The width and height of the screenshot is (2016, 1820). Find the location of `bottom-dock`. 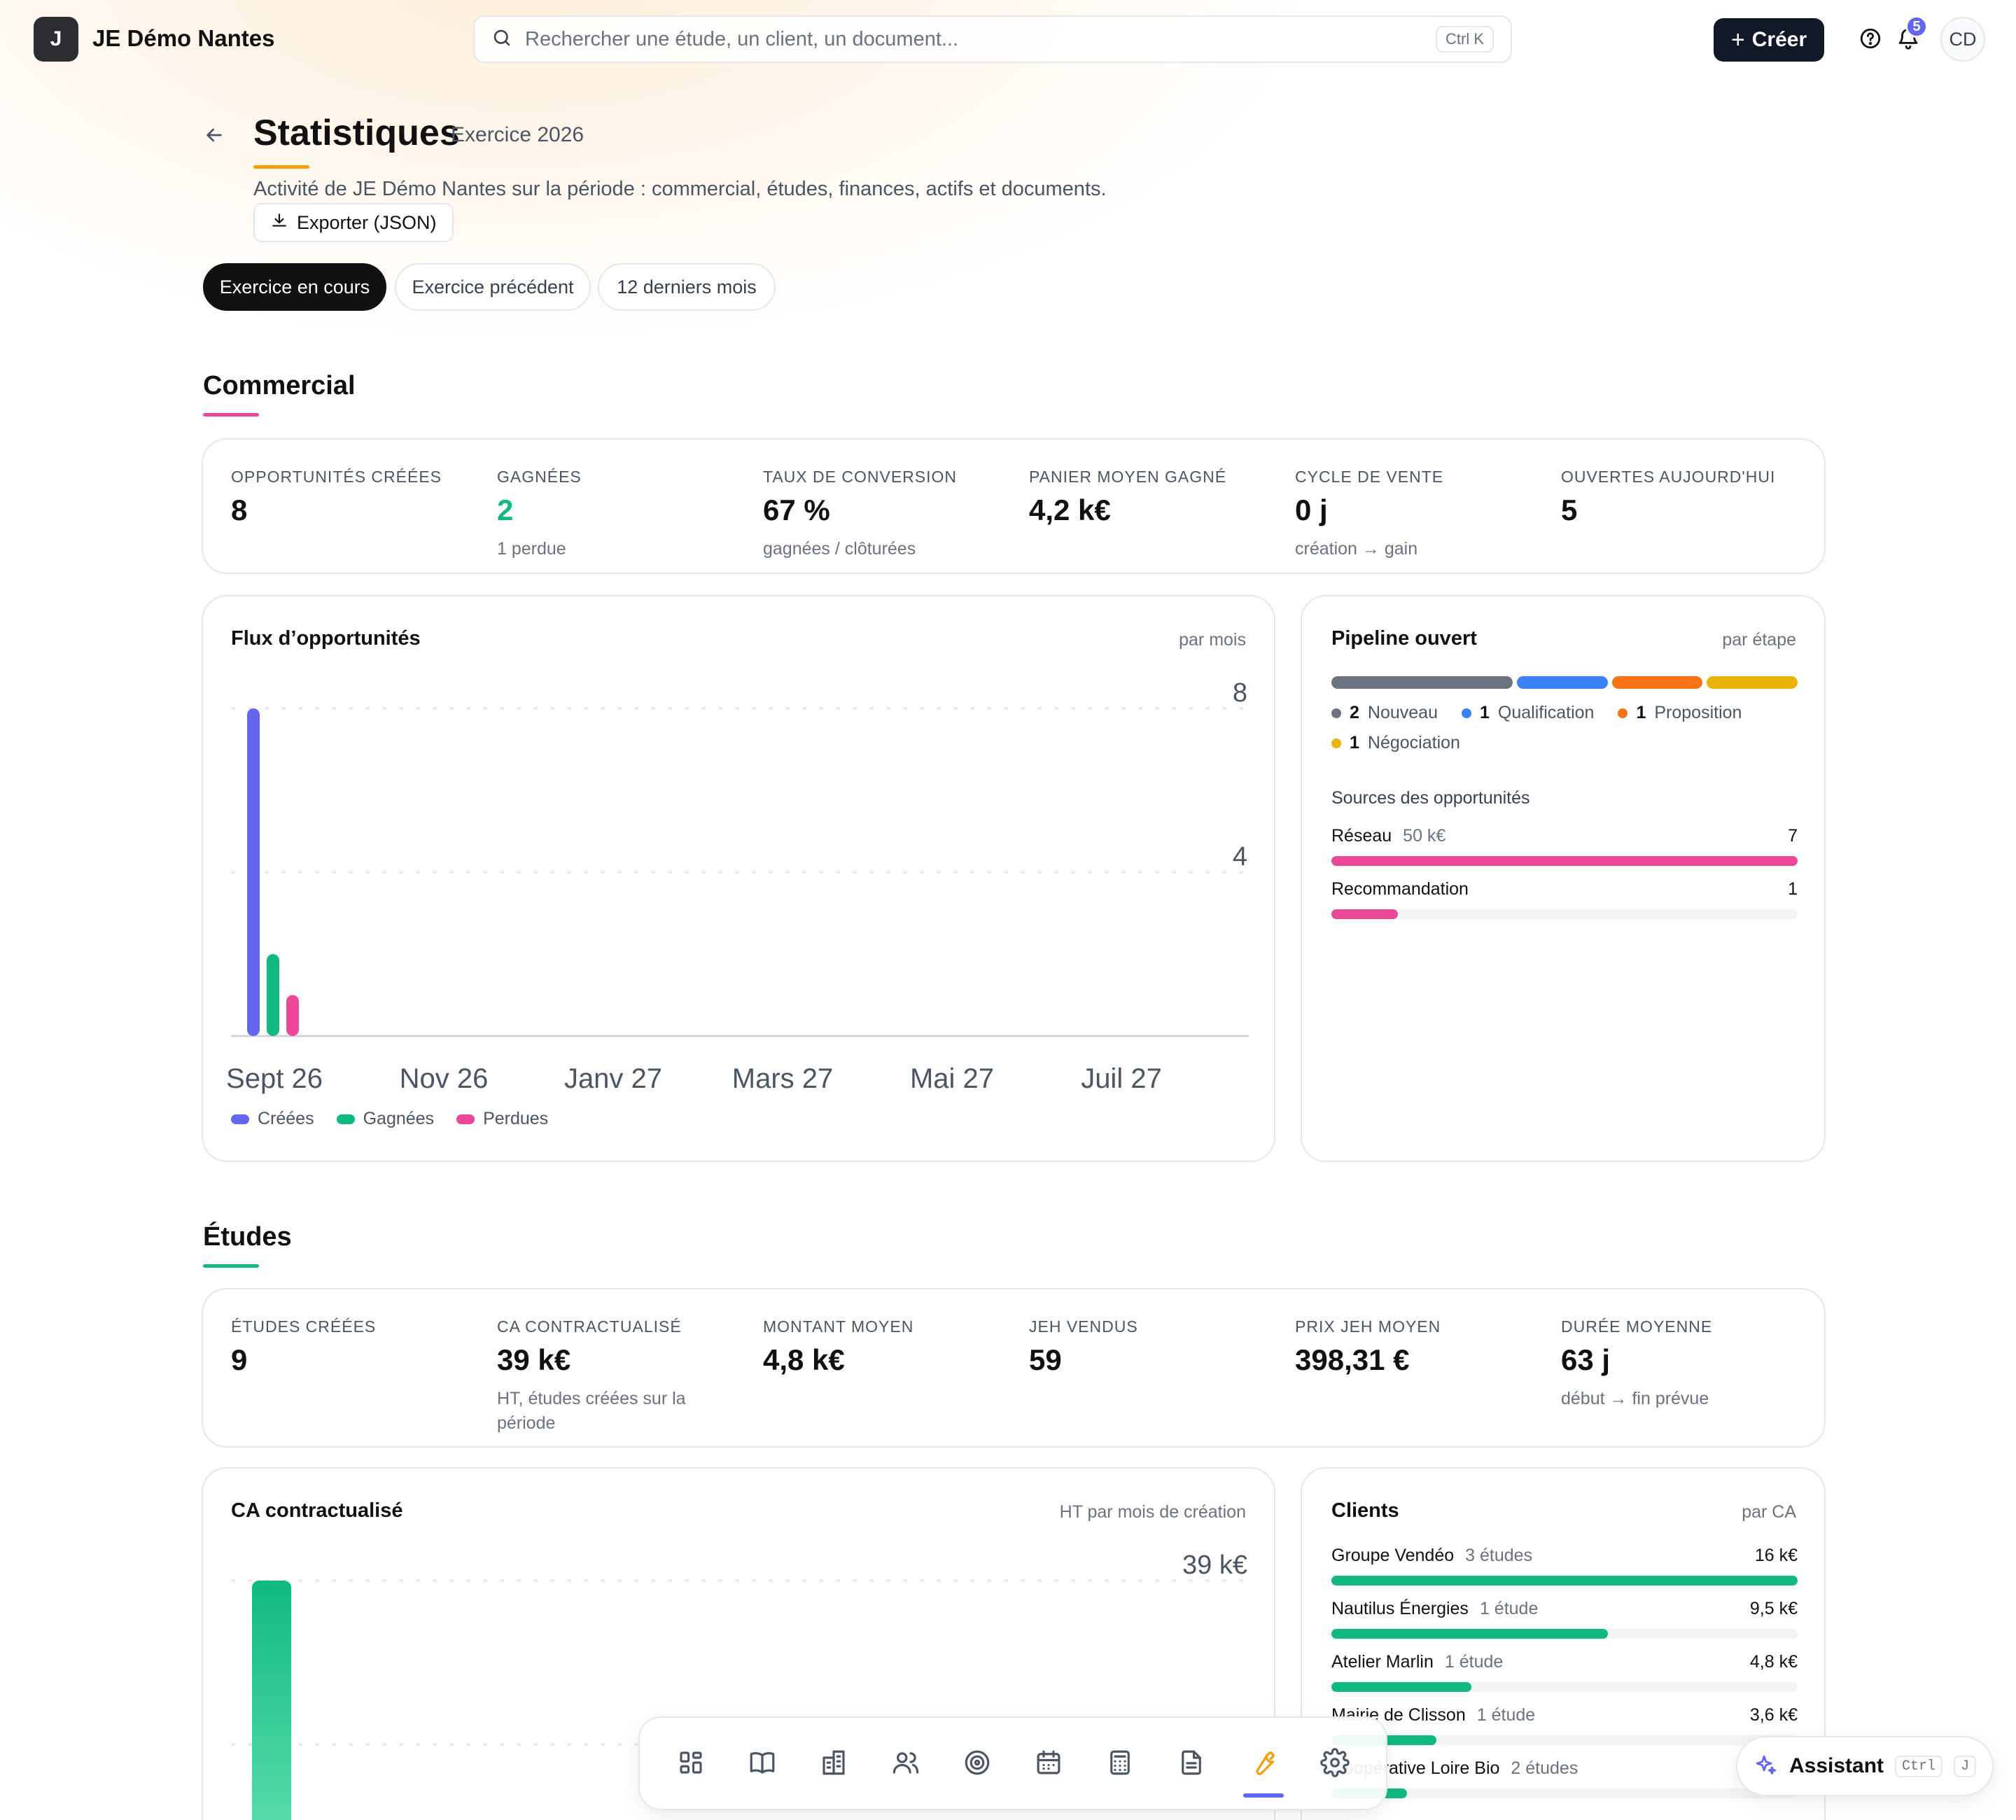

bottom-dock is located at coordinates (1012, 1763).